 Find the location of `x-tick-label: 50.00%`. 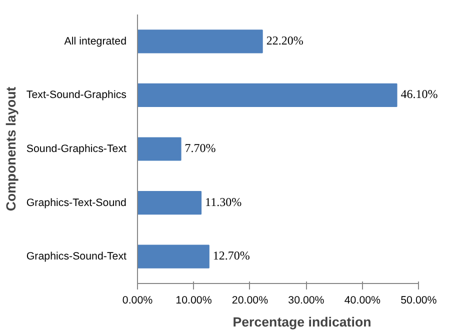

x-tick-label: 50.00% is located at coordinates (419, 300).